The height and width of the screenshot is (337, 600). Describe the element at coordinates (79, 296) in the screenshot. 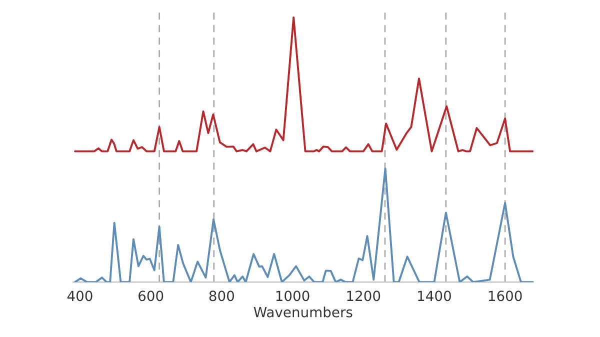

I see `x-tick-label: 400` at that location.